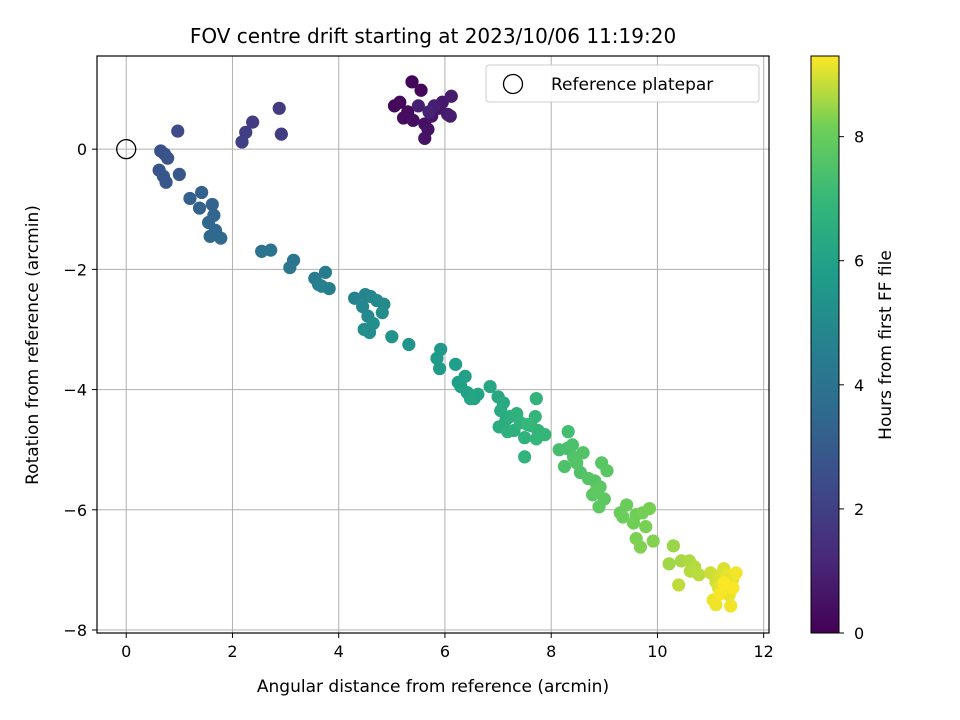 The width and height of the screenshot is (960, 720). What do you see at coordinates (232, 651) in the screenshot?
I see `x-tick-label: 2` at bounding box center [232, 651].